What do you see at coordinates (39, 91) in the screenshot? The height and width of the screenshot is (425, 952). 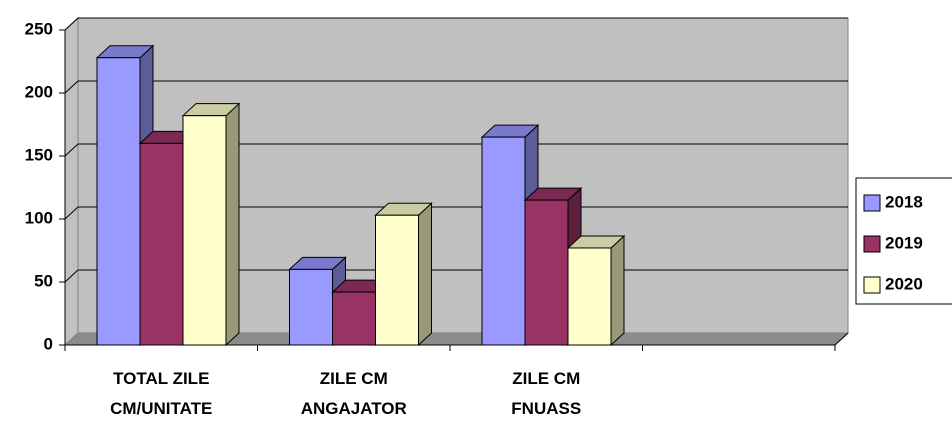 I see `y-tick-label: 200` at bounding box center [39, 91].